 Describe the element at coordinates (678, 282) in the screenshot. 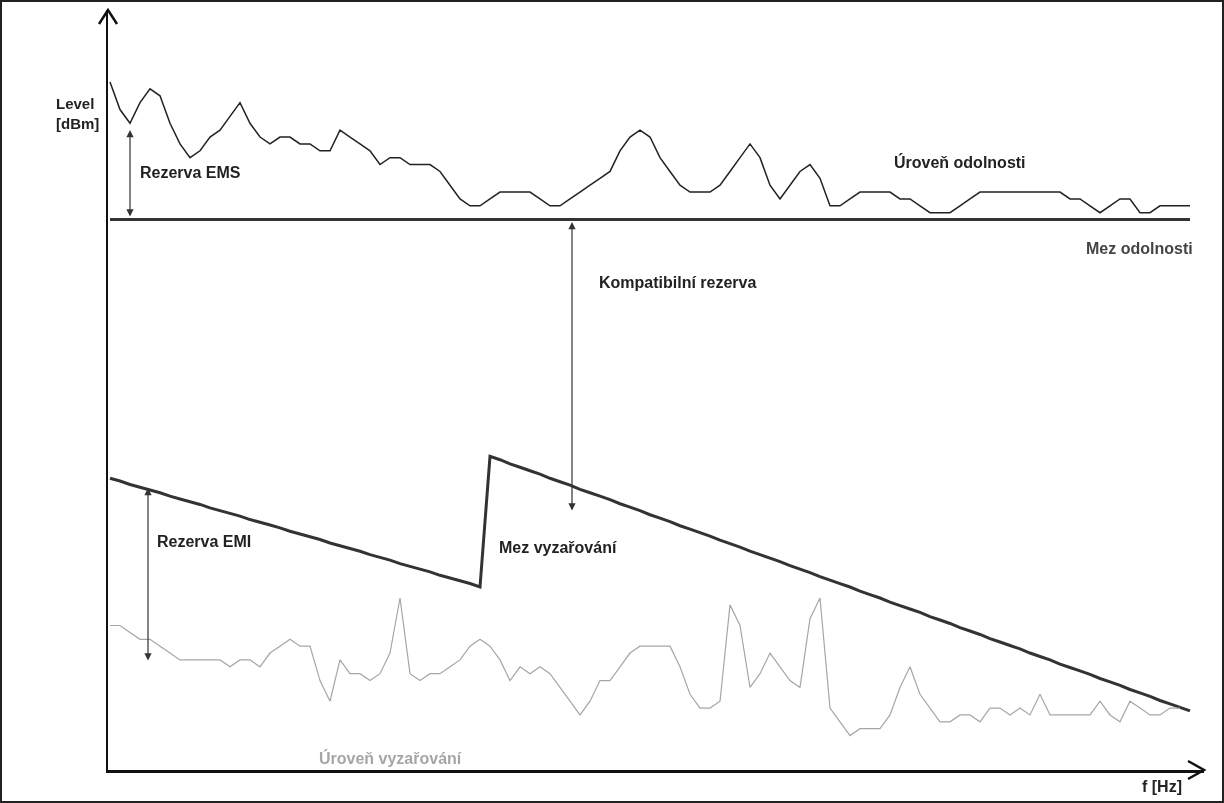

I see `annotation: Kompatibilní rezerva` at that location.